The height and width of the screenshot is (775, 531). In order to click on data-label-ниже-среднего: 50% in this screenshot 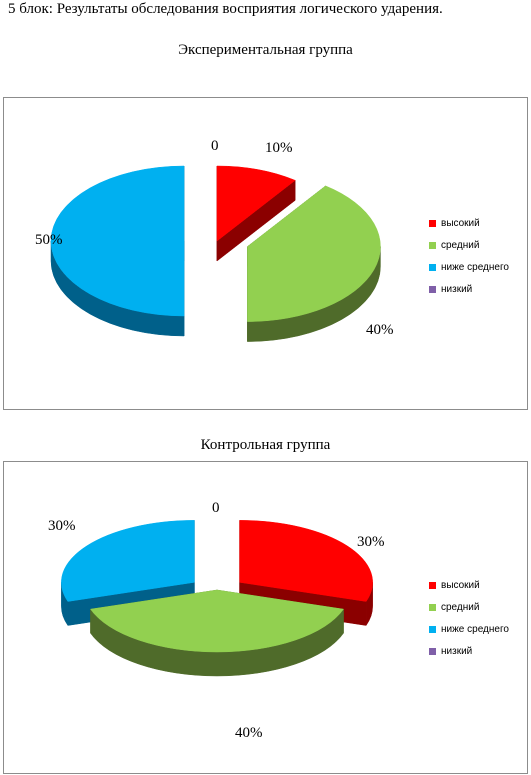, I will do `click(49, 240)`.